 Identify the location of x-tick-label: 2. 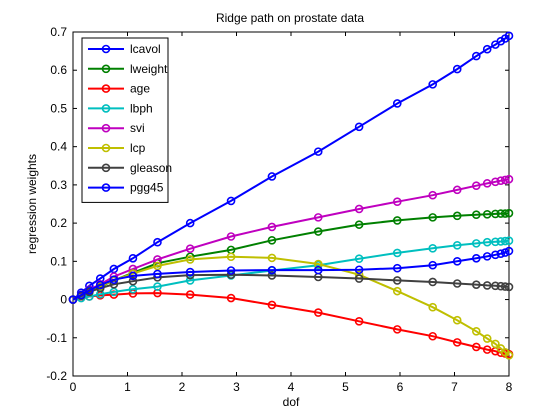
(182, 387).